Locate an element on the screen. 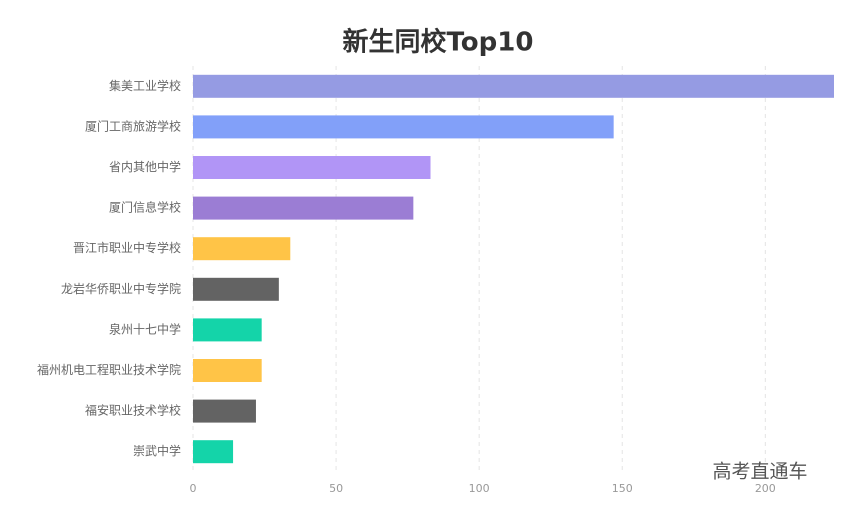  y-tick-label: 泉州十七中学 is located at coordinates (145, 328).